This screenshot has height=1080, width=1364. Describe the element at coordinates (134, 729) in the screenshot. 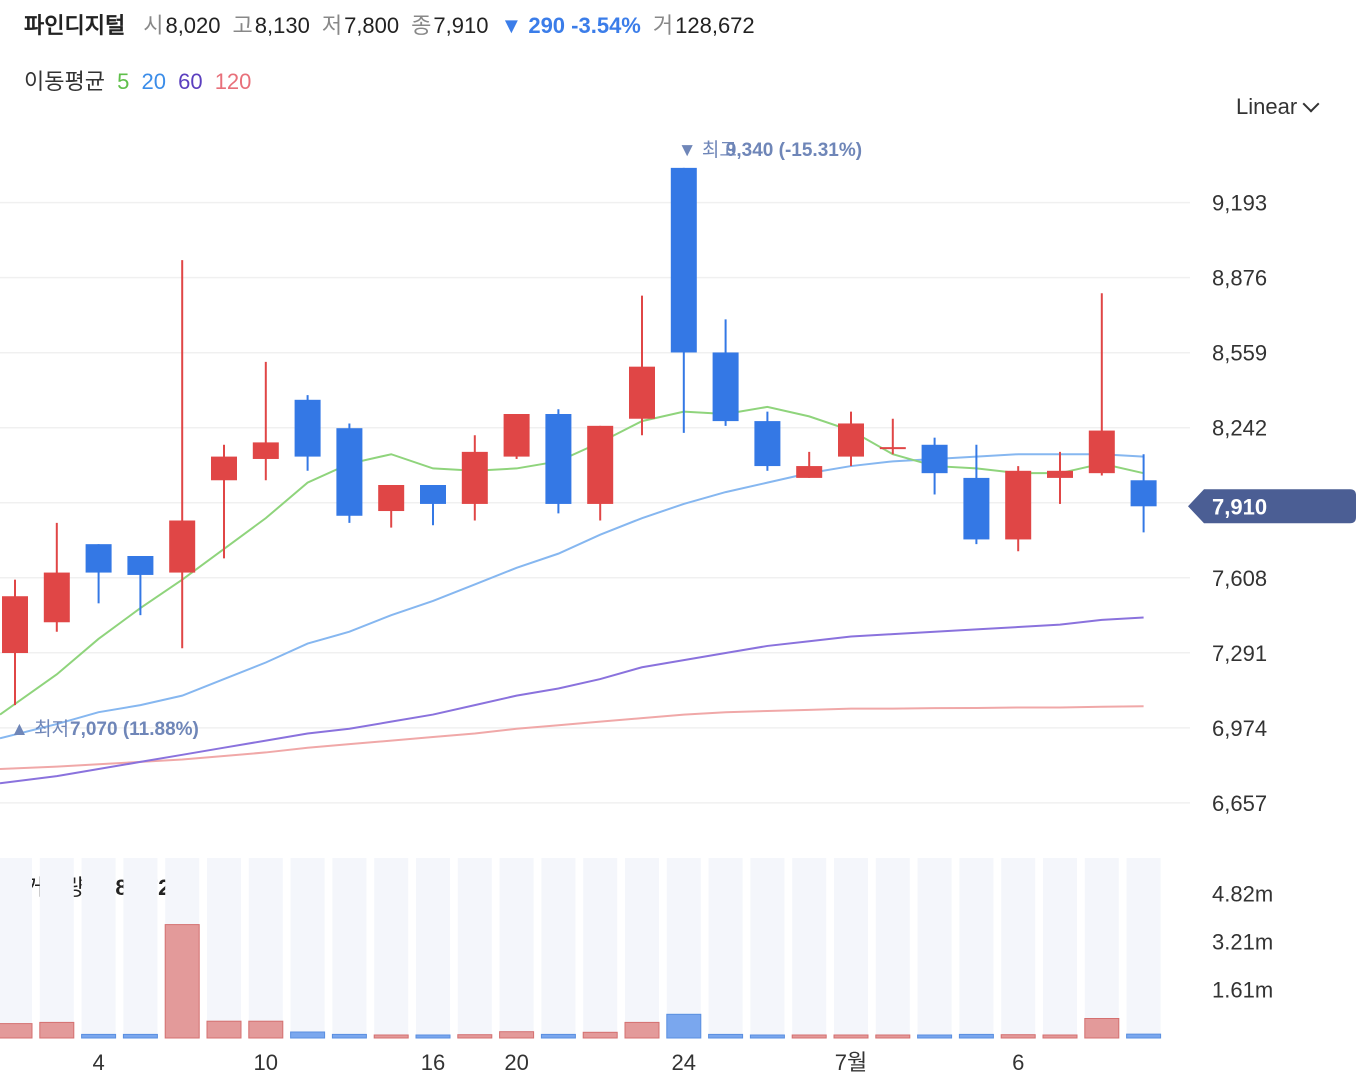

I see `min-annotation-value: 7,070 (11.88%)` at that location.